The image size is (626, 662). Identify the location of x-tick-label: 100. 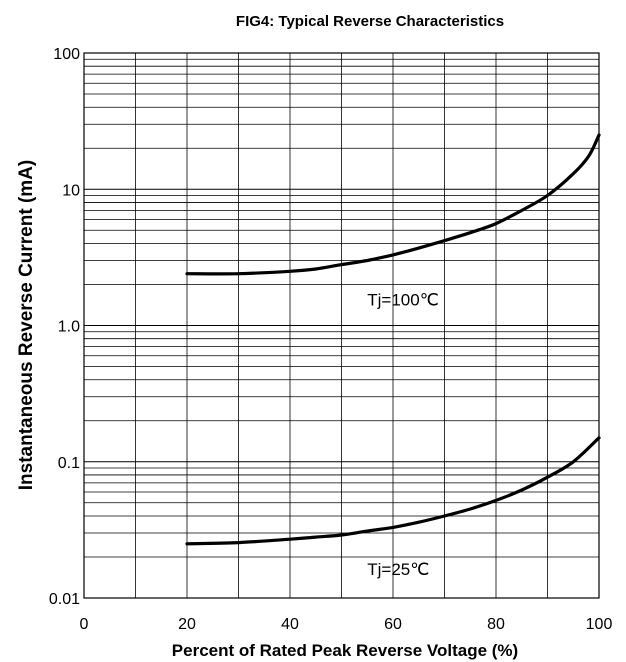
(599, 624).